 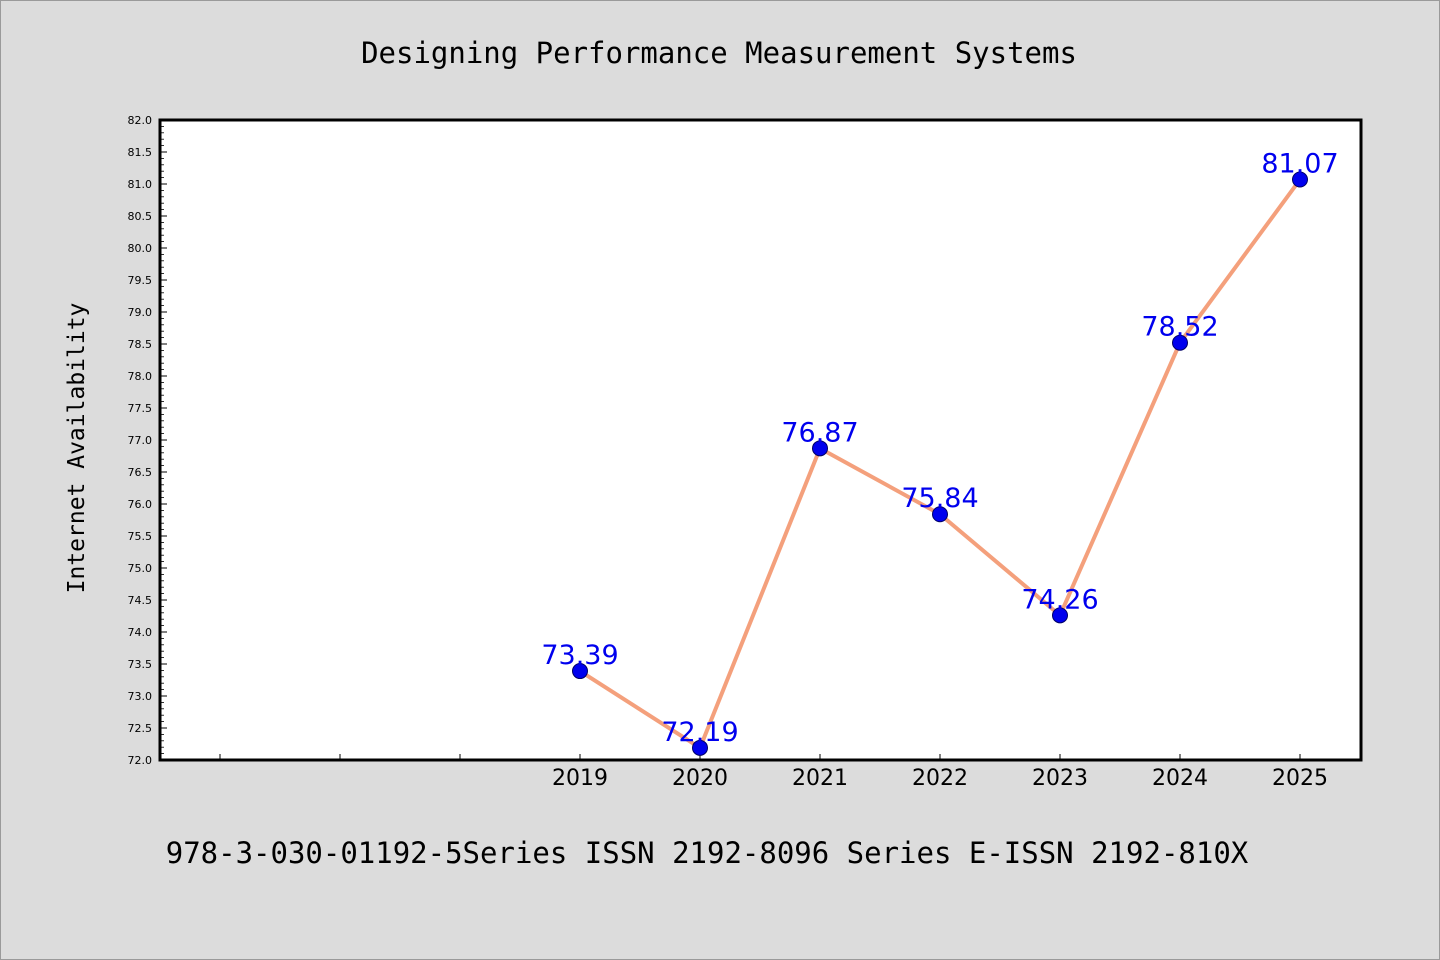 What do you see at coordinates (140, 344) in the screenshot?
I see `y-tick-label: 78.5` at bounding box center [140, 344].